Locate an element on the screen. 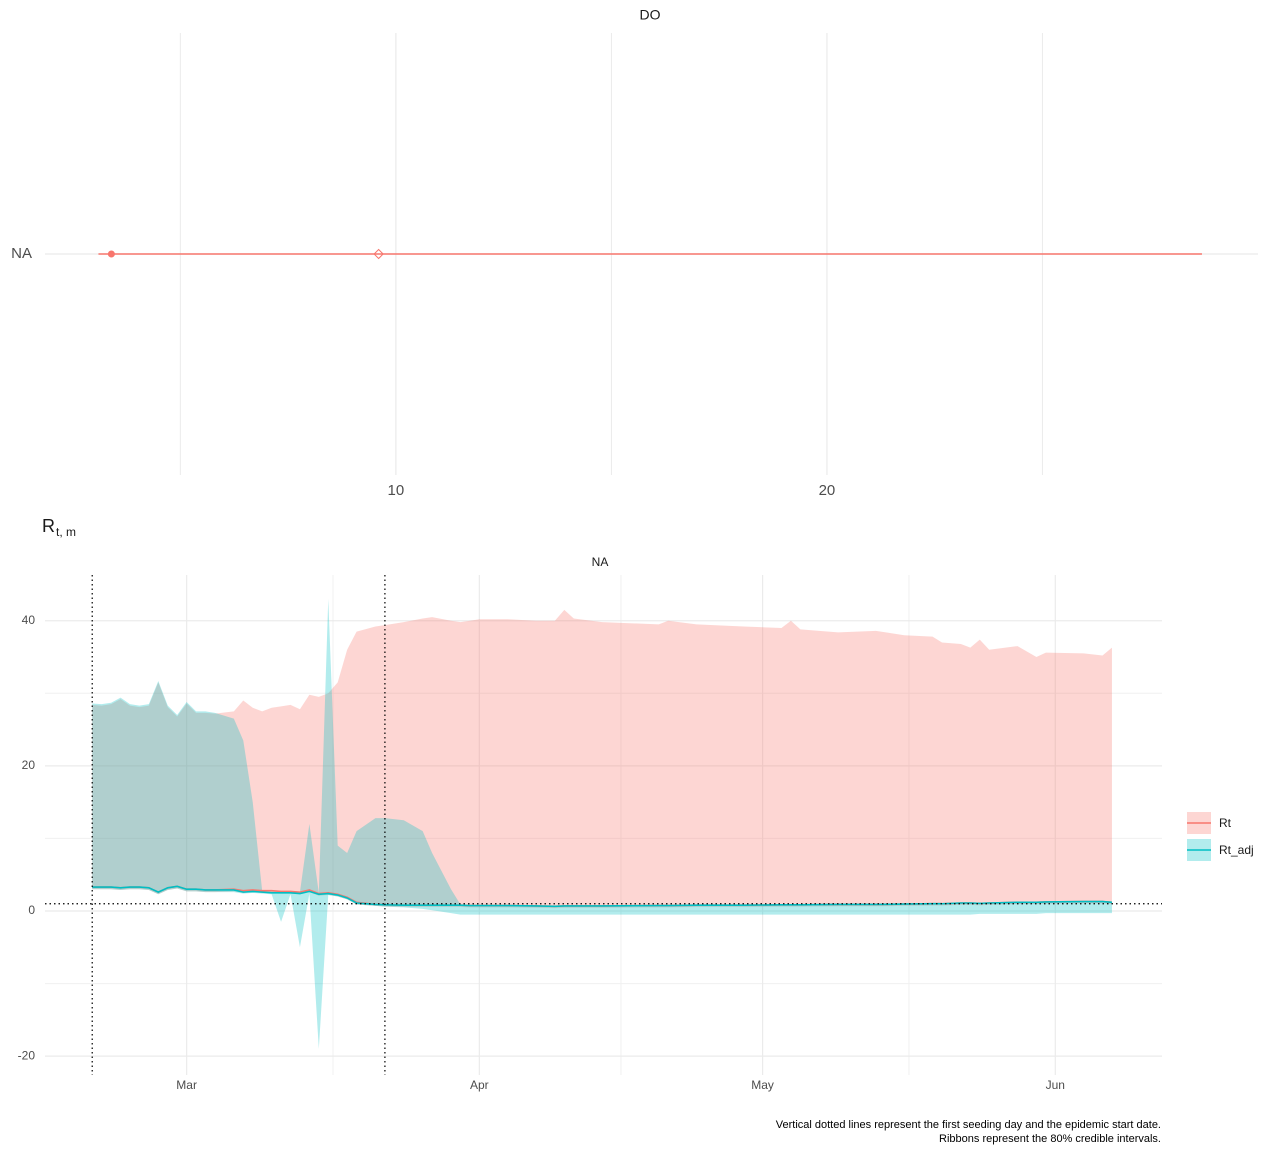  x-tick-label: May is located at coordinates (762, 1085).